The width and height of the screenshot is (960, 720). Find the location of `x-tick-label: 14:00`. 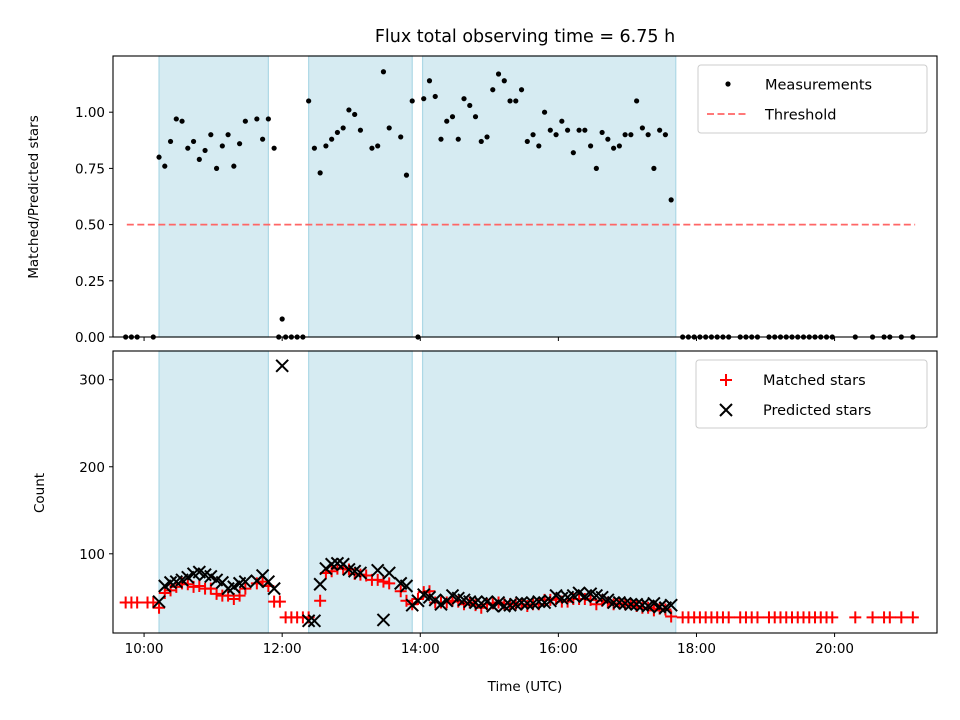

x-tick-label: 14:00 is located at coordinates (420, 649).